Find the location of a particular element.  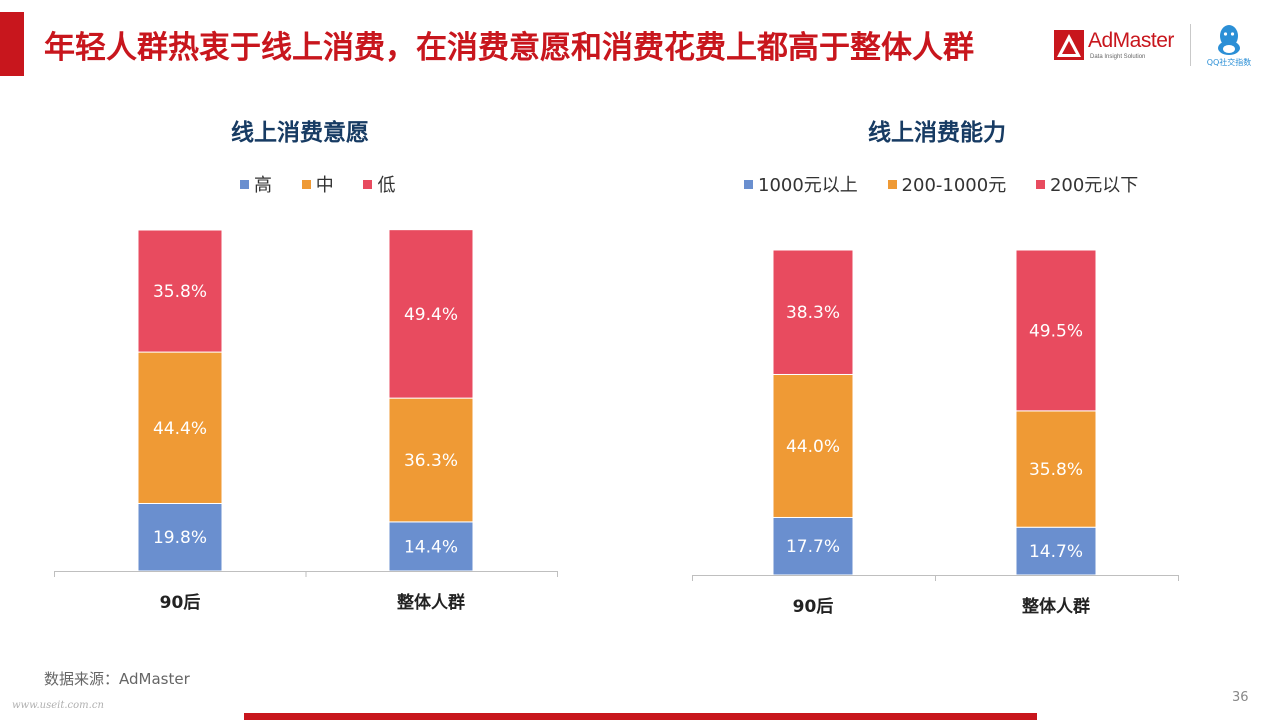

admaster-logo: AdMaster Data Insight Solution is located at coordinates (1117, 48).